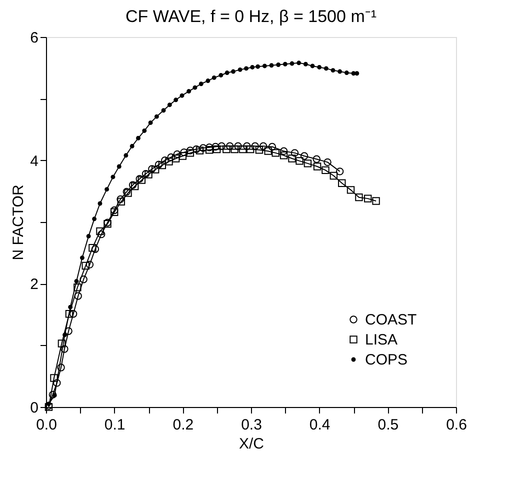 This screenshot has height=484, width=507. Describe the element at coordinates (34, 161) in the screenshot. I see `y-tick-label: 4` at that location.